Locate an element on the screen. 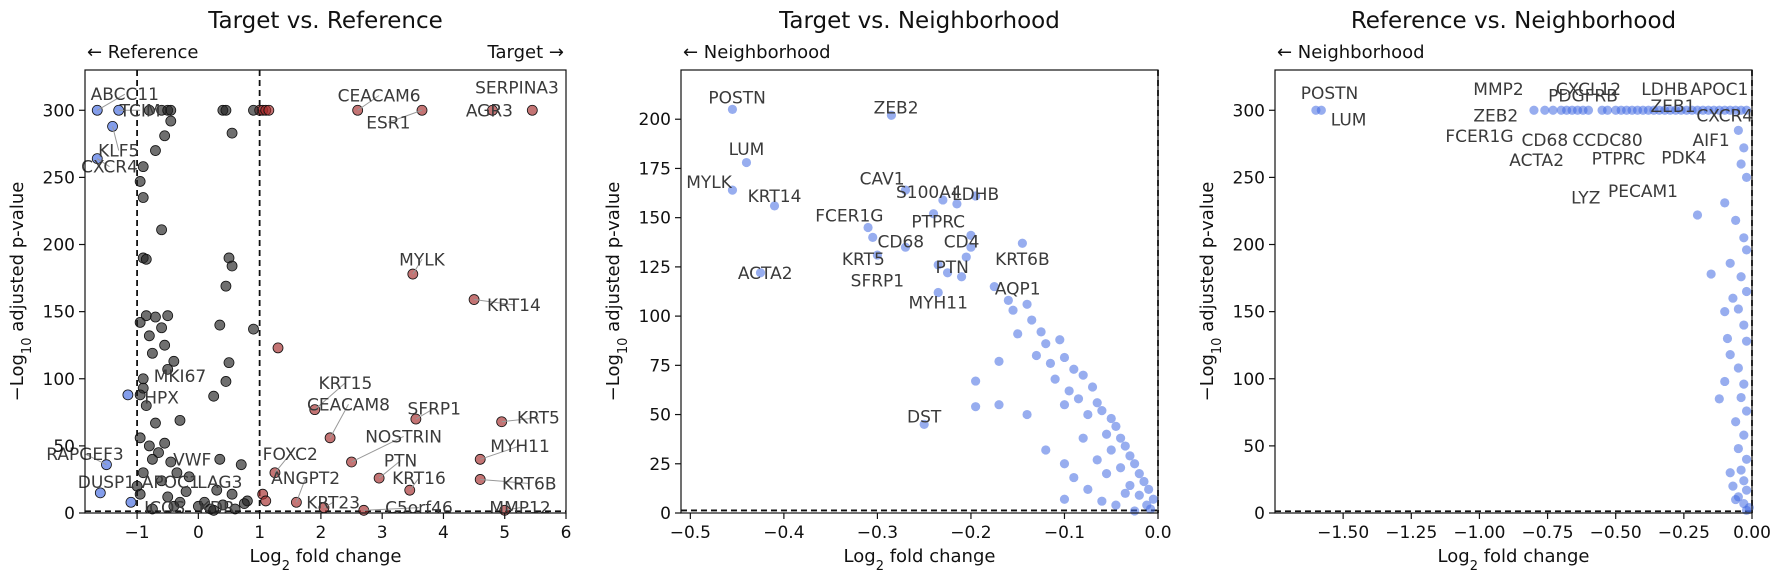  gene-label-hpx: HPX is located at coordinates (161, 399).